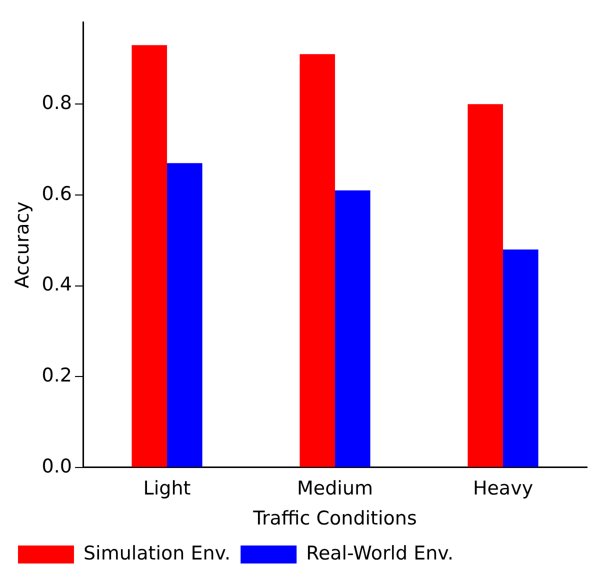  I want to click on y-tick-label: 0.4, so click(57, 285).